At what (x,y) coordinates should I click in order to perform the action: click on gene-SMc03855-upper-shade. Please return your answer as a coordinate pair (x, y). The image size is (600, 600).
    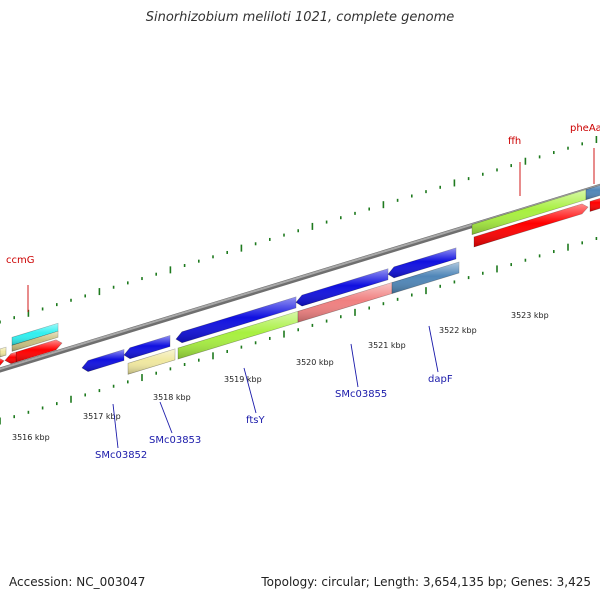
    Looking at the image, I should click on (342, 287).